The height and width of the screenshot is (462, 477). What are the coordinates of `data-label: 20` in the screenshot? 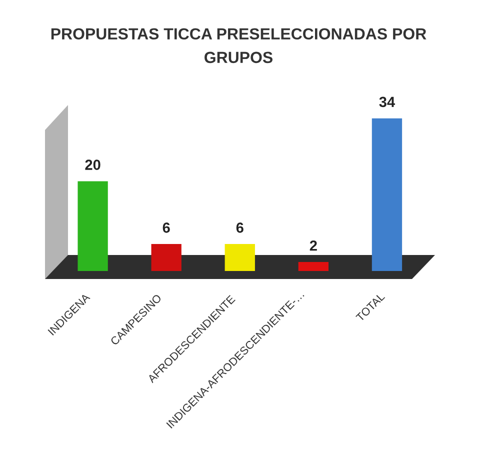 It's located at (92, 165).